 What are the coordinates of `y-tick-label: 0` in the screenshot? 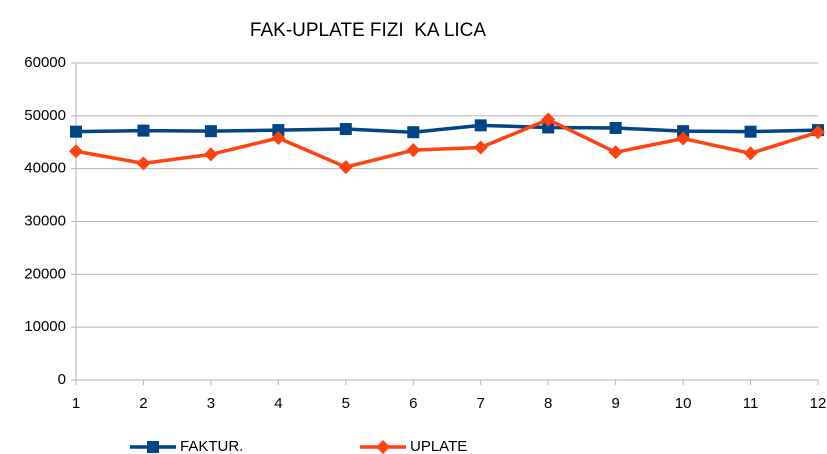 It's located at (62, 379).